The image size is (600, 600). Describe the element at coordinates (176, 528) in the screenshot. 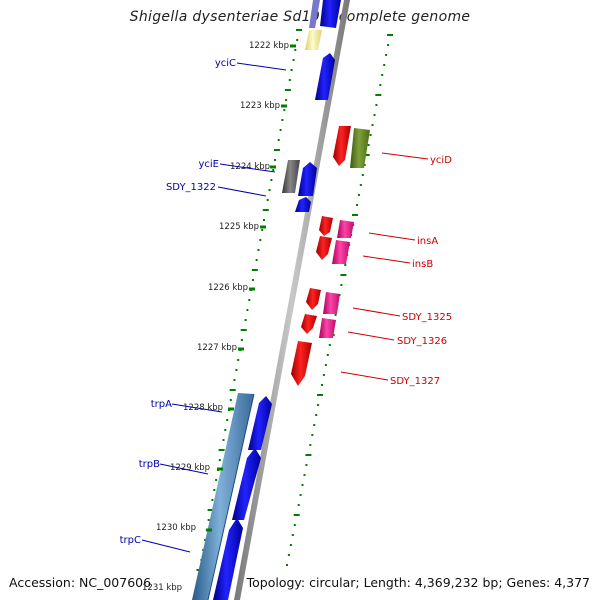

I see `scale-label-1230: 1230 kbp` at that location.